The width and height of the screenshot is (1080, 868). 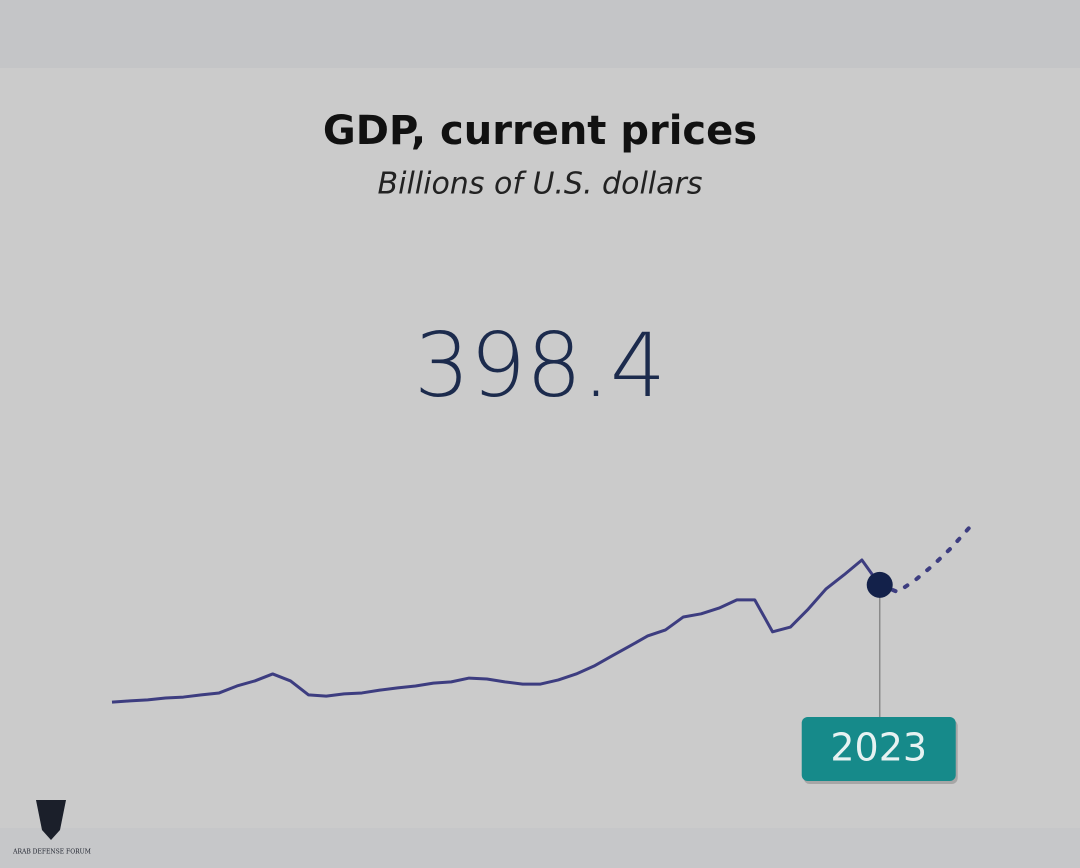 What do you see at coordinates (540, 131) in the screenshot?
I see `chart-title: GDP, current prices` at bounding box center [540, 131].